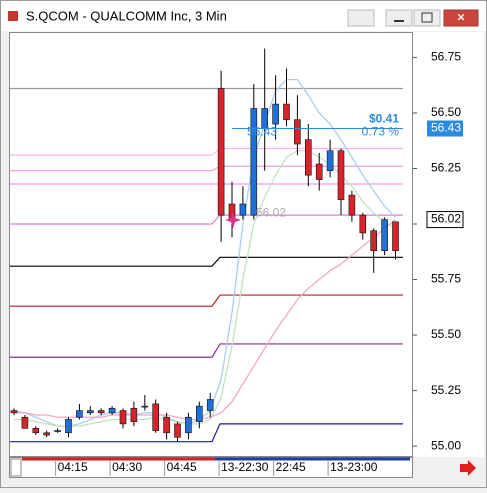 The height and width of the screenshot is (493, 487). Describe the element at coordinates (262, 132) in the screenshot. I see `last-price-annotation: 56.43` at that location.